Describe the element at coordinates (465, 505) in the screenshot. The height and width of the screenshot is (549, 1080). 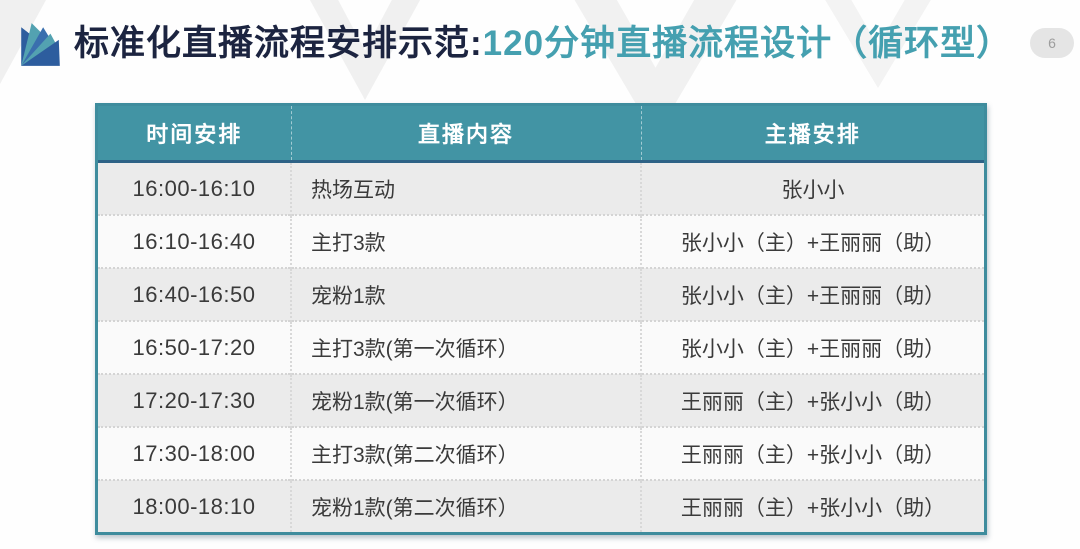
I see `content-cell: 宠粉1款(第二次循环）` at that location.